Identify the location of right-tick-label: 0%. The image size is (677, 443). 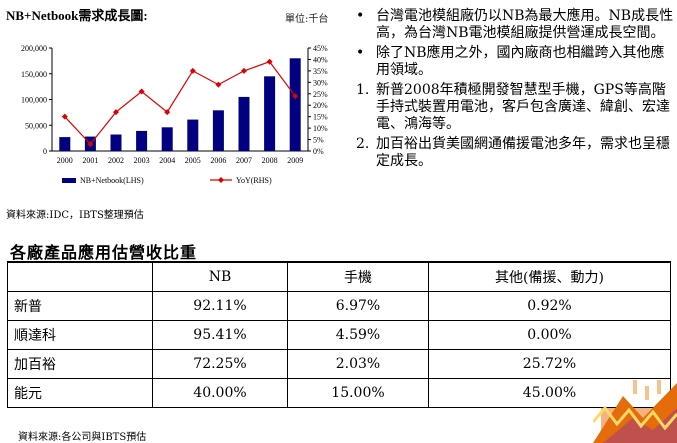
(318, 151).